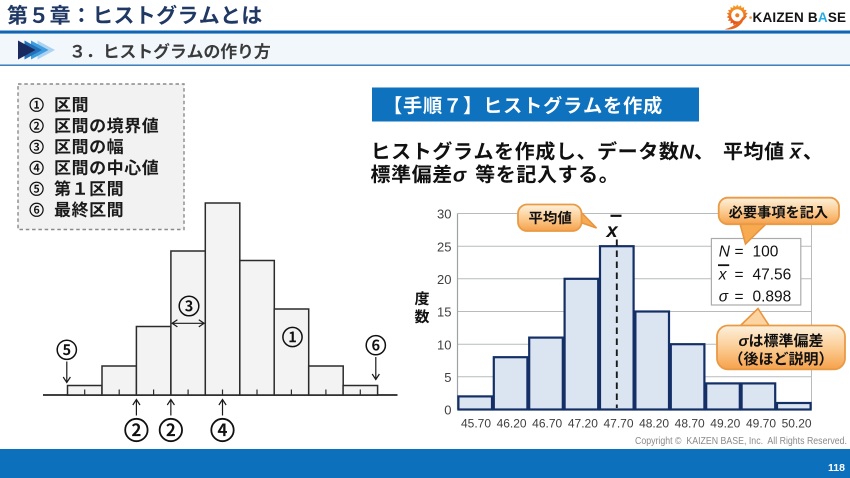 Image resolution: width=850 pixels, height=478 pixels. Describe the element at coordinates (444, 214) in the screenshot. I see `svg-text: 30` at that location.